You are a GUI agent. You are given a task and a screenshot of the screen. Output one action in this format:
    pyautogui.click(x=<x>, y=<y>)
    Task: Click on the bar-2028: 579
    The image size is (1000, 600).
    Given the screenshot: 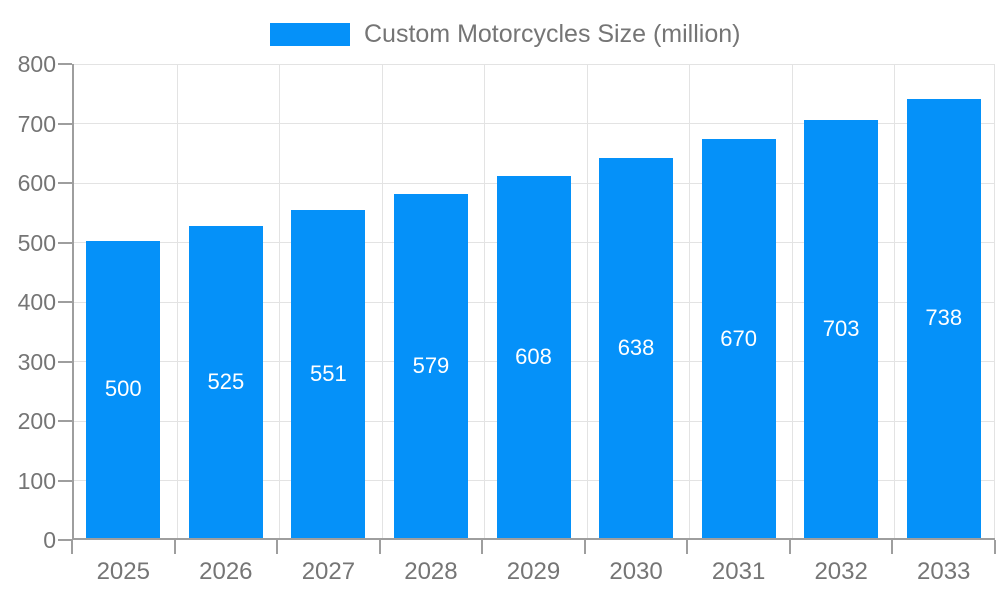 What is the action you would take?
    pyautogui.click(x=430, y=365)
    